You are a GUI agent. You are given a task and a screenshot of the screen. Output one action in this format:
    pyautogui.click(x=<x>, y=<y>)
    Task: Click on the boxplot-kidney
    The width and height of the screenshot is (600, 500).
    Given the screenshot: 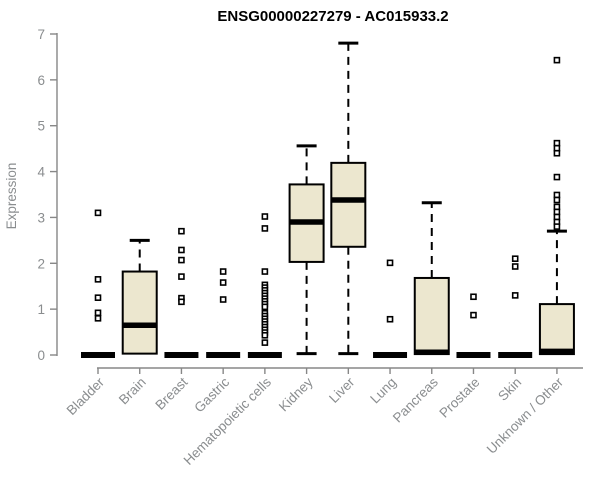 What is the action you would take?
    pyautogui.click(x=306, y=250)
    